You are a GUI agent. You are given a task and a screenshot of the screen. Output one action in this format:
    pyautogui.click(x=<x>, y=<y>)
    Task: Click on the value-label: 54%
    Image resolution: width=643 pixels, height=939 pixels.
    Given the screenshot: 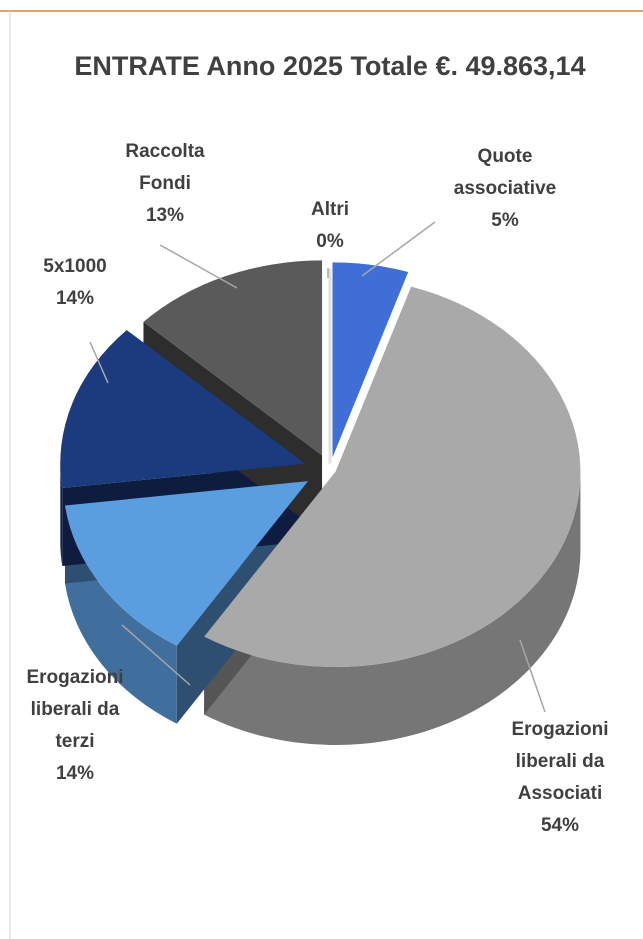 What is the action you would take?
    pyautogui.click(x=560, y=825)
    